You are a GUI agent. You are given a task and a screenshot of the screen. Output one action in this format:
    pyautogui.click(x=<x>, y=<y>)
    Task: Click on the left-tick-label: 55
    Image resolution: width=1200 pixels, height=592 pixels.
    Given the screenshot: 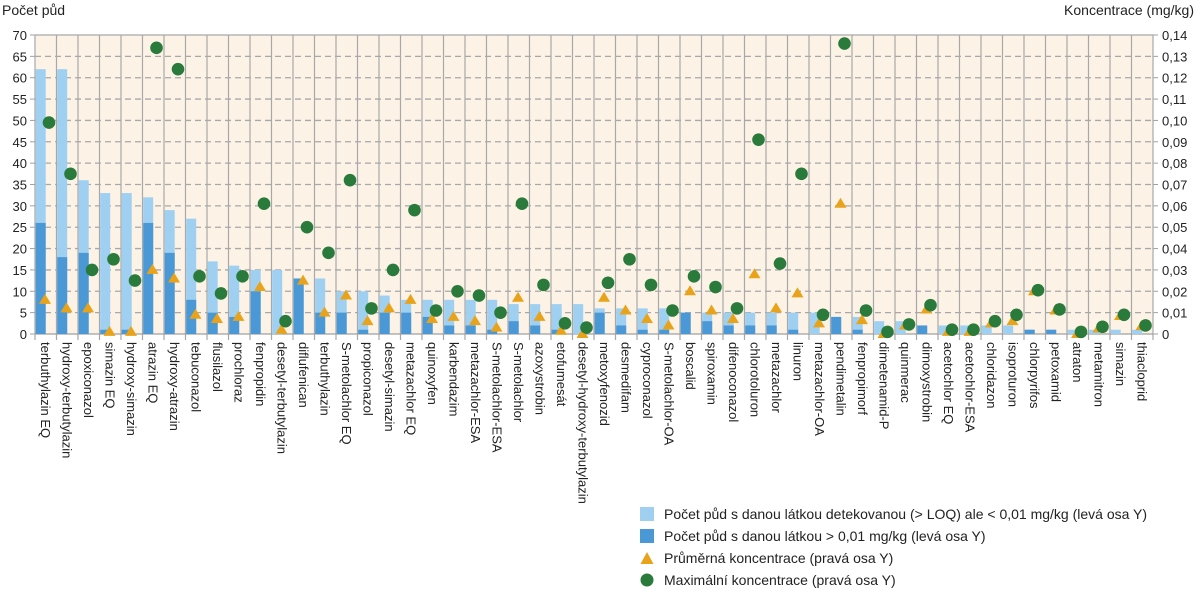 What is the action you would take?
    pyautogui.click(x=20, y=99)
    